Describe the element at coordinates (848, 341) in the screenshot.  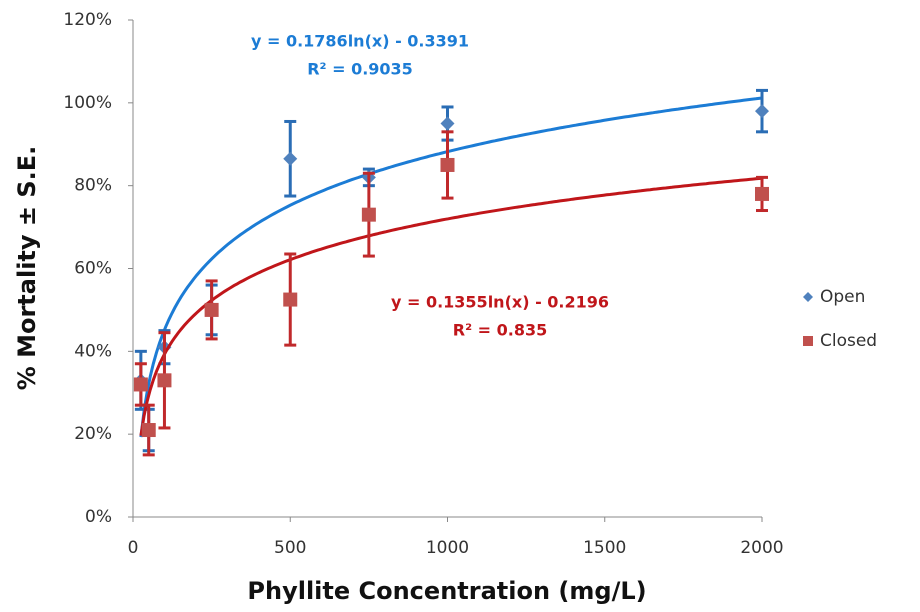
I see `legend-label: Closed` at that location.